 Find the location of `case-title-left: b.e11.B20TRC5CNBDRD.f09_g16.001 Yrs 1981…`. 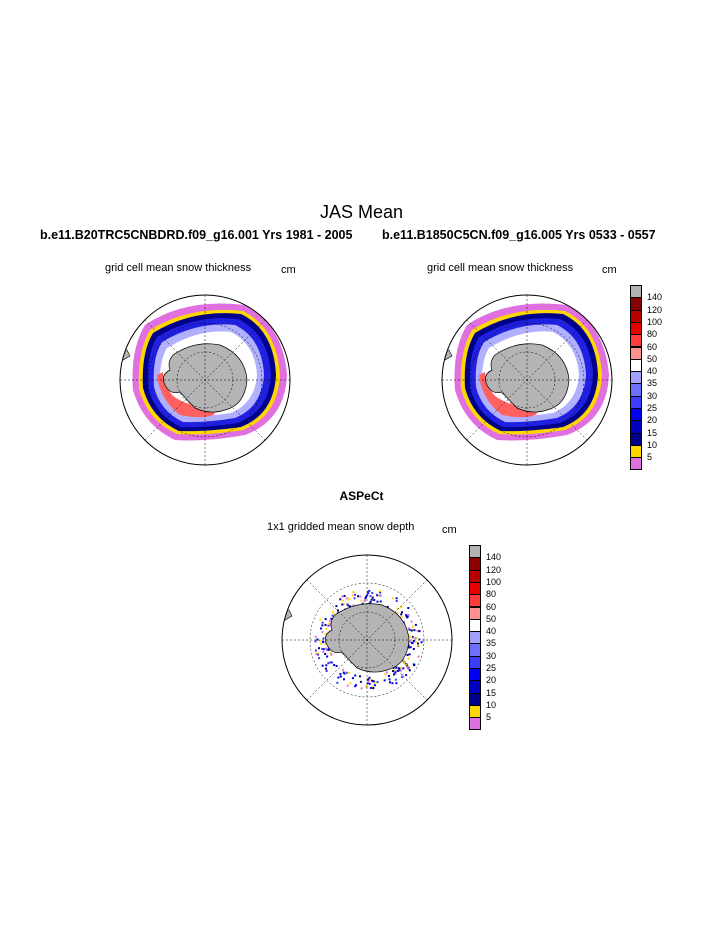

case-title-left: b.e11.B20TRC5CNBDRD.f09_g16.001 Yrs 1981… is located at coordinates (196, 235).